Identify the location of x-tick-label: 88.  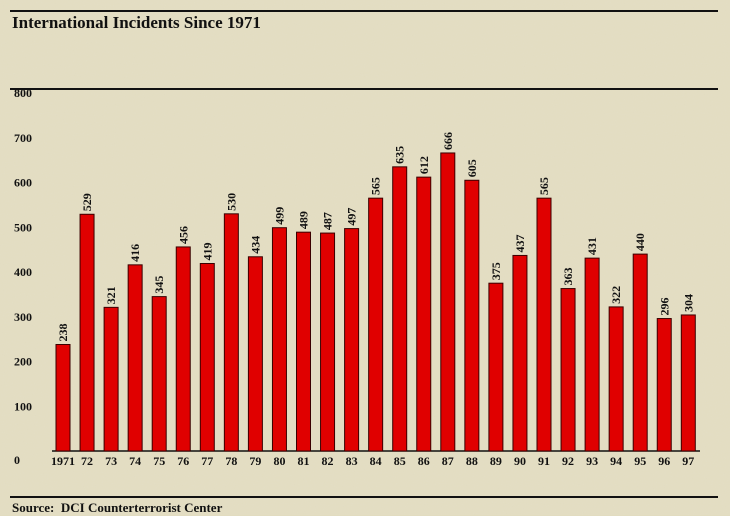
(472, 461).